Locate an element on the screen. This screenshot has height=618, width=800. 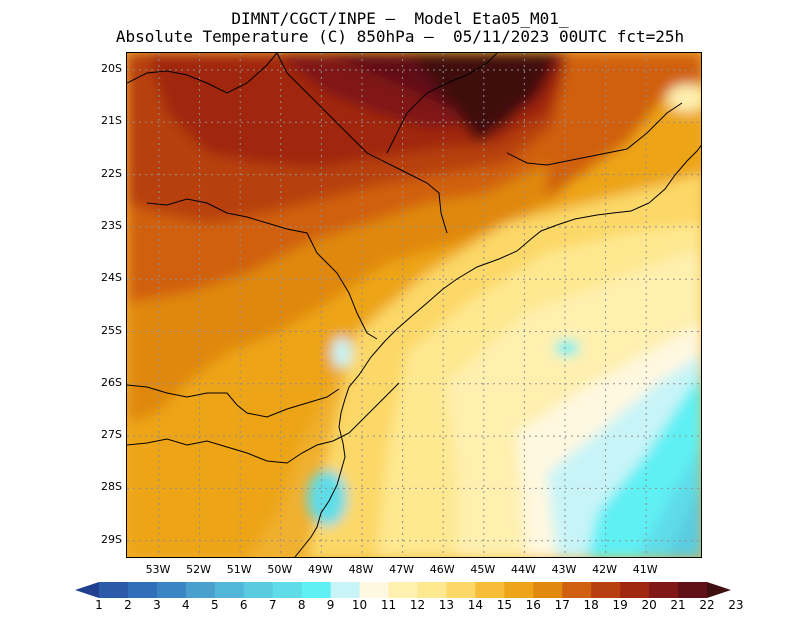
map-title-line1: DIMNT/CGCT/INPE – Model Eta05_M01_ is located at coordinates (400, 18).